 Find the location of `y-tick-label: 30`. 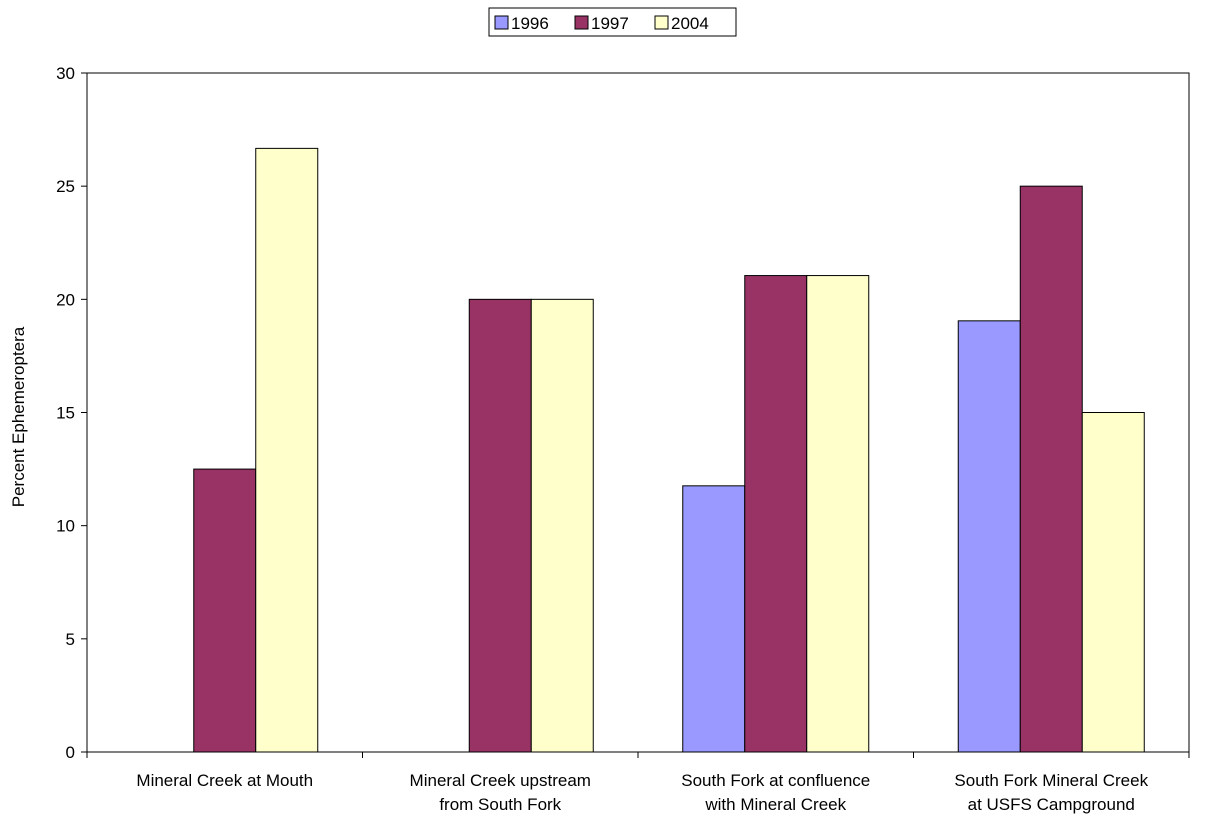

y-tick-label: 30 is located at coordinates (65, 73).